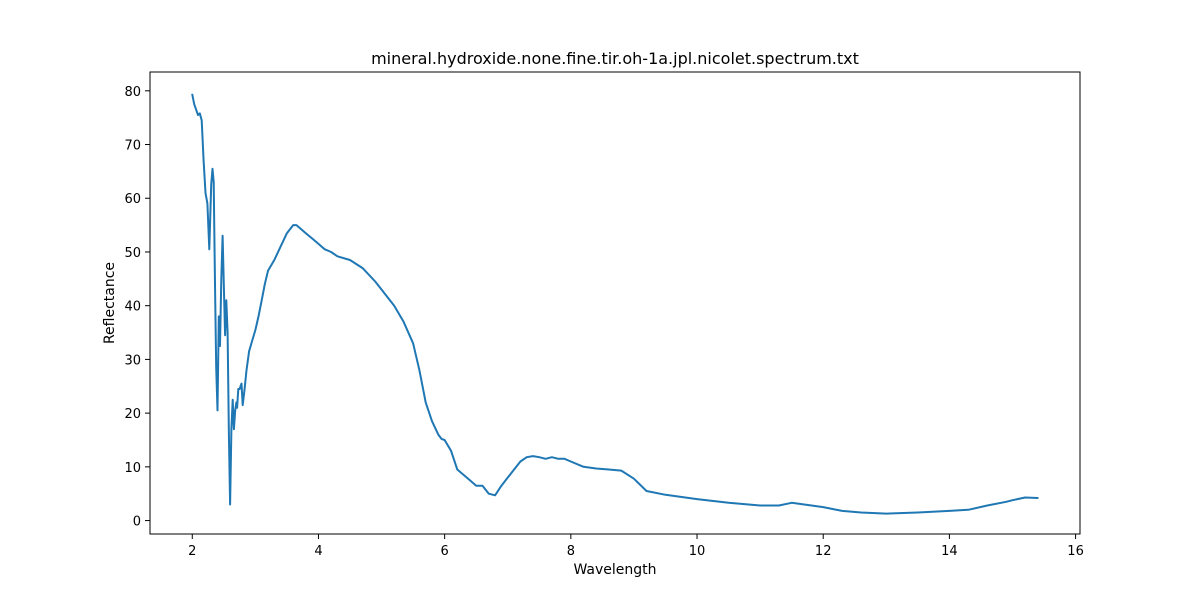 This screenshot has width=1200, height=600. What do you see at coordinates (132, 92) in the screenshot?
I see `y-tick-label: 80` at bounding box center [132, 92].